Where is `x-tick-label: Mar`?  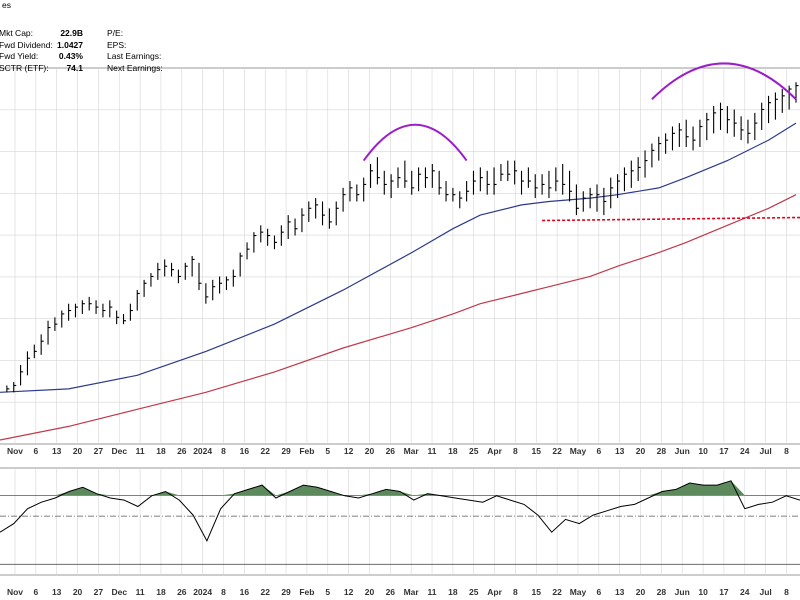
x-tick-label: Mar is located at coordinates (412, 592).